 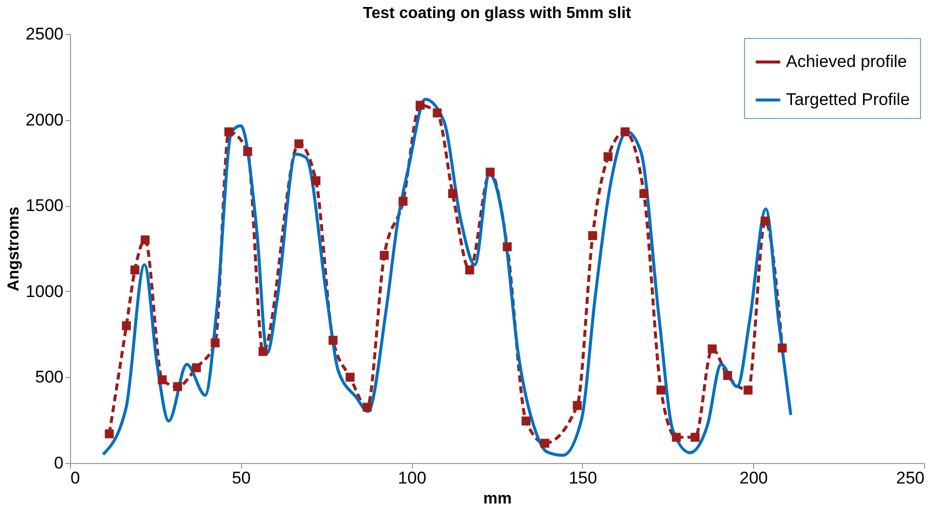 What do you see at coordinates (846, 61) in the screenshot?
I see `legend-label: Achieved profile` at bounding box center [846, 61].